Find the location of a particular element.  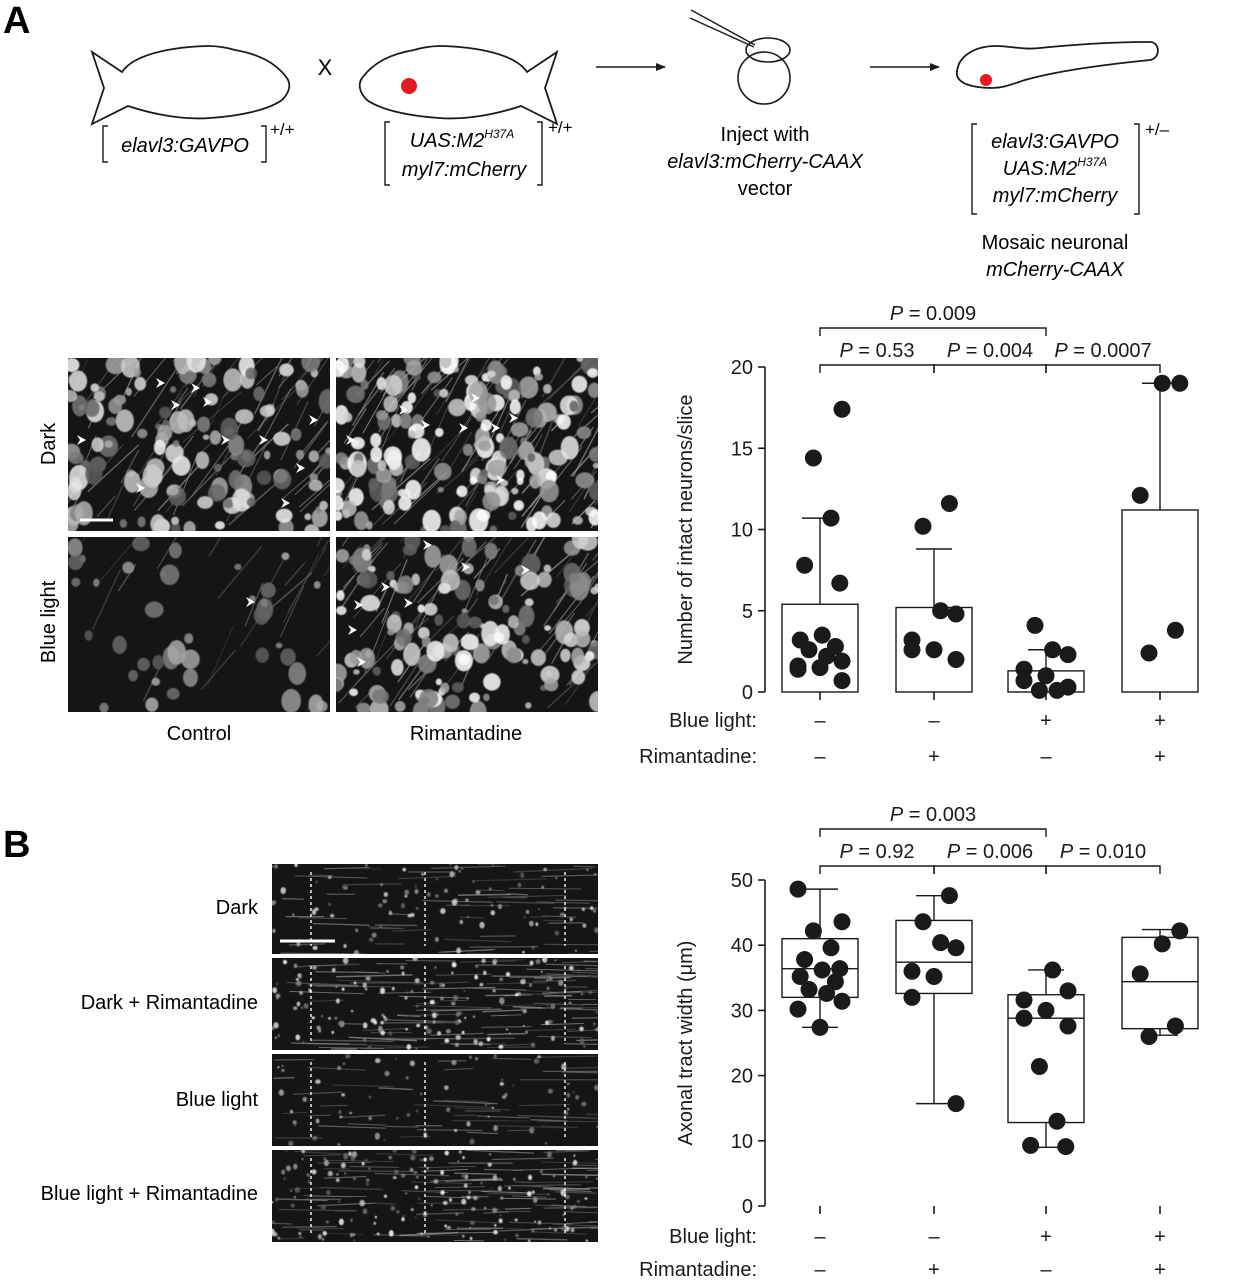

rimantadine-value: + is located at coordinates (1160, 1269).